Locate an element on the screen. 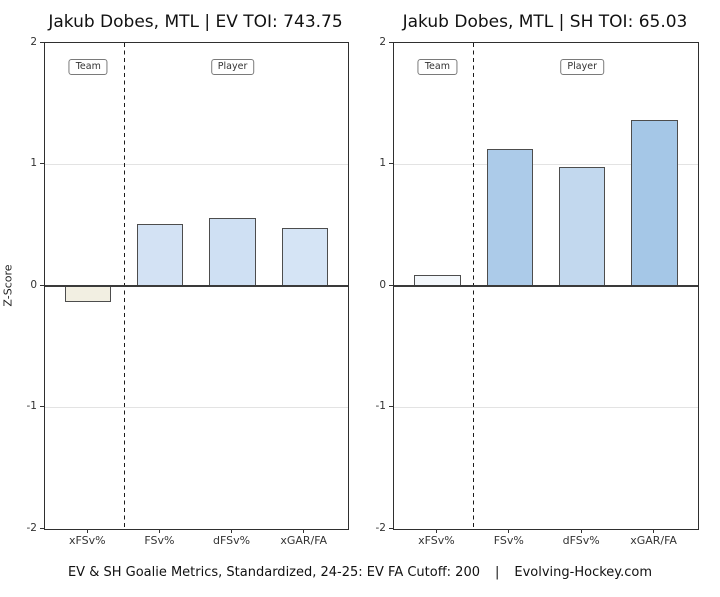  chart-title-ev: Jakub Dobes, MTL | EV TOI: 743.75 is located at coordinates (195, 22).